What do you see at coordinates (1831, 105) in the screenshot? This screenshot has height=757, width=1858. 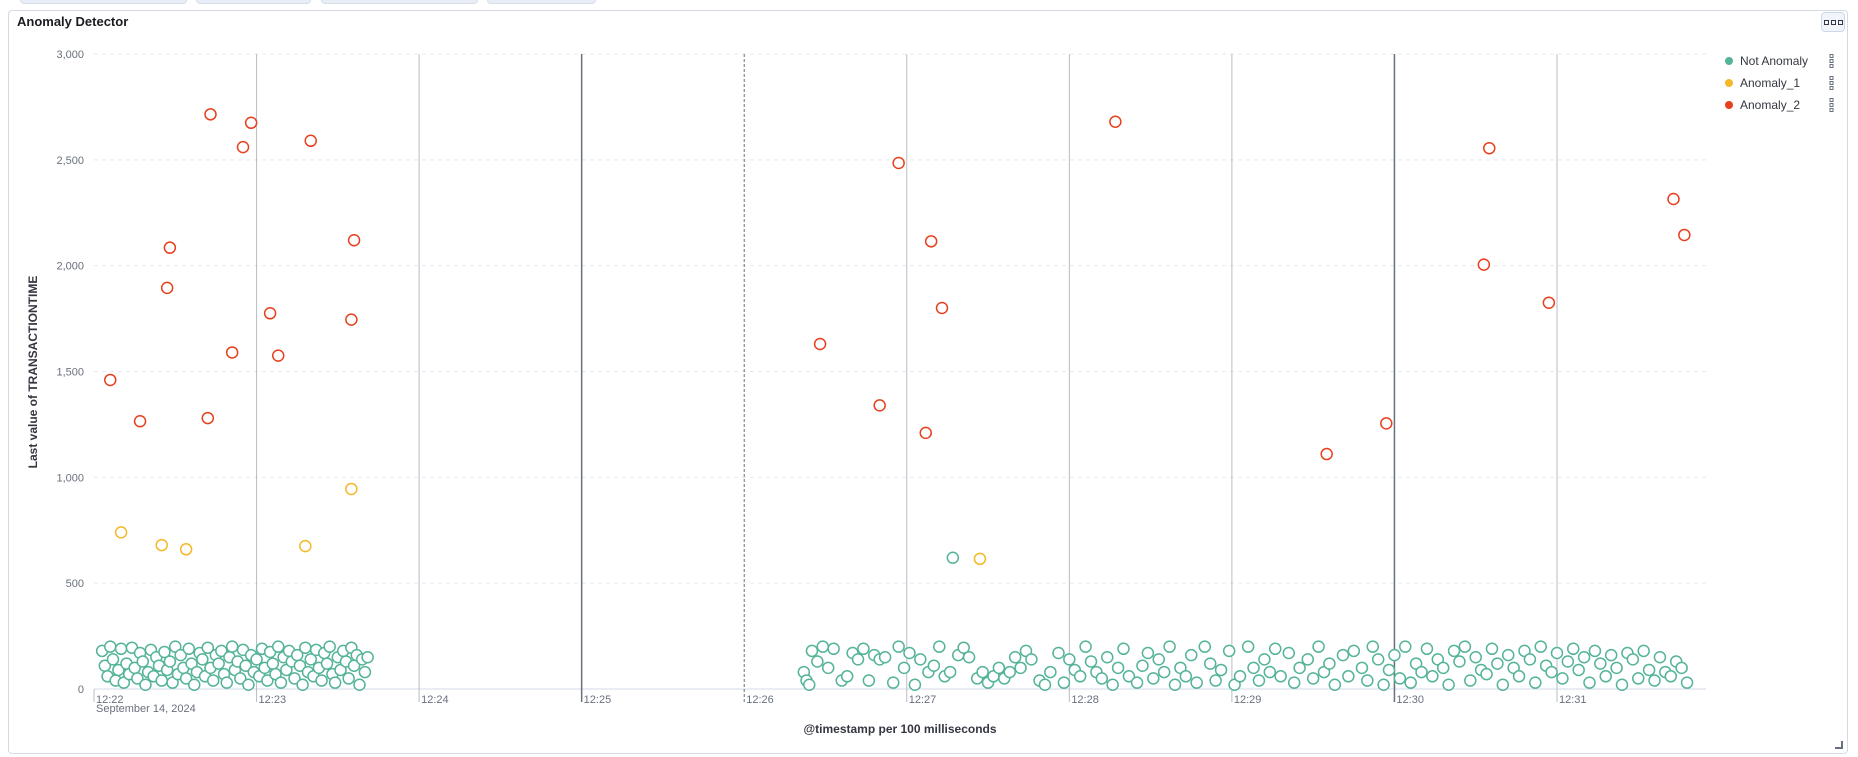 I see `legend-item-options-icon` at bounding box center [1831, 105].